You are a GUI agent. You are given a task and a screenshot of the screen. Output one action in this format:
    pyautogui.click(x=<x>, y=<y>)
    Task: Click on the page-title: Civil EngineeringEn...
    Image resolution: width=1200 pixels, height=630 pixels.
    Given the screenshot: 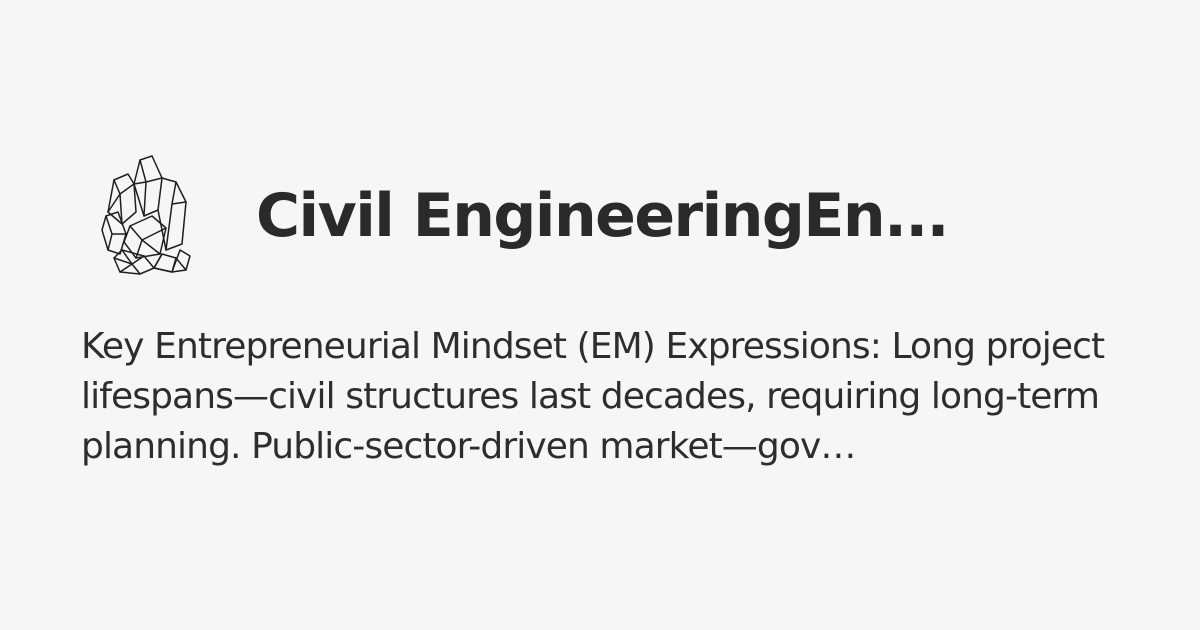 What is the action you would take?
    pyautogui.click(x=602, y=216)
    